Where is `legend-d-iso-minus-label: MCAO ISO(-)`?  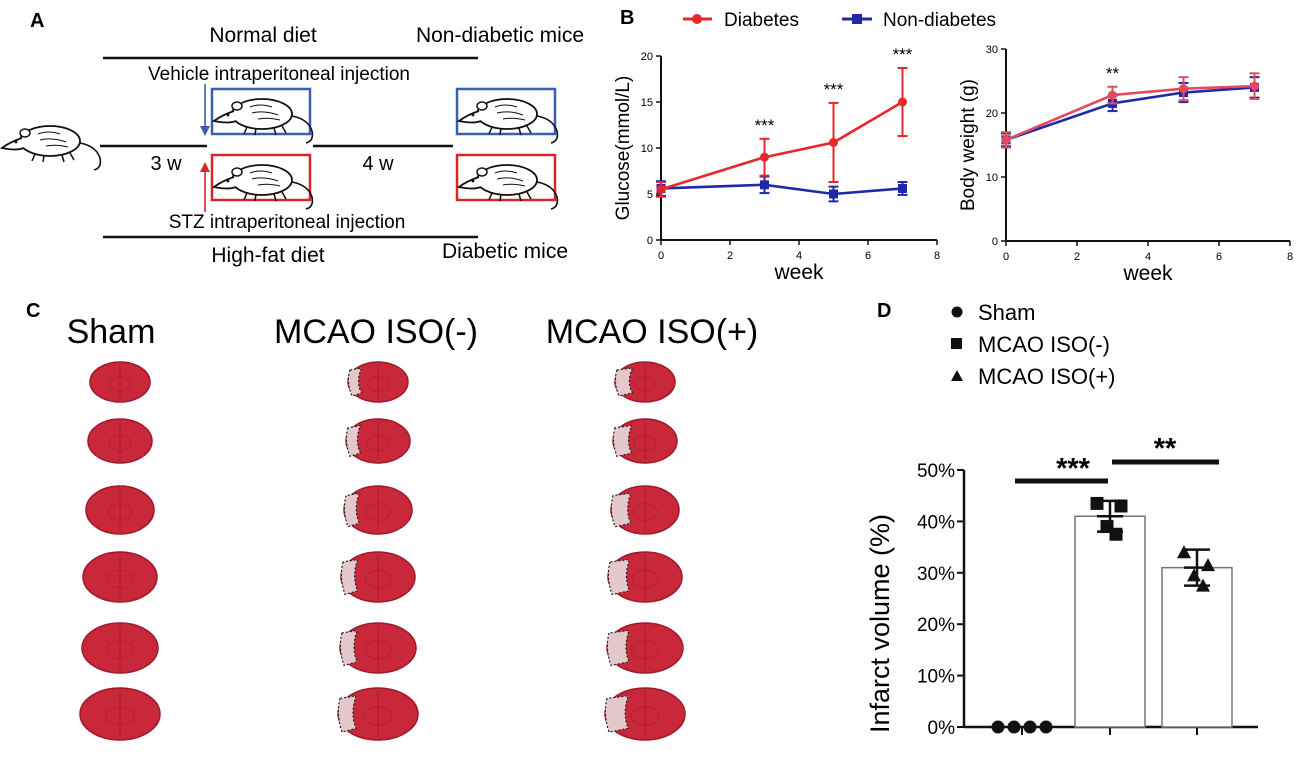 legend-d-iso-minus-label: MCAO ISO(-) is located at coordinates (1044, 344).